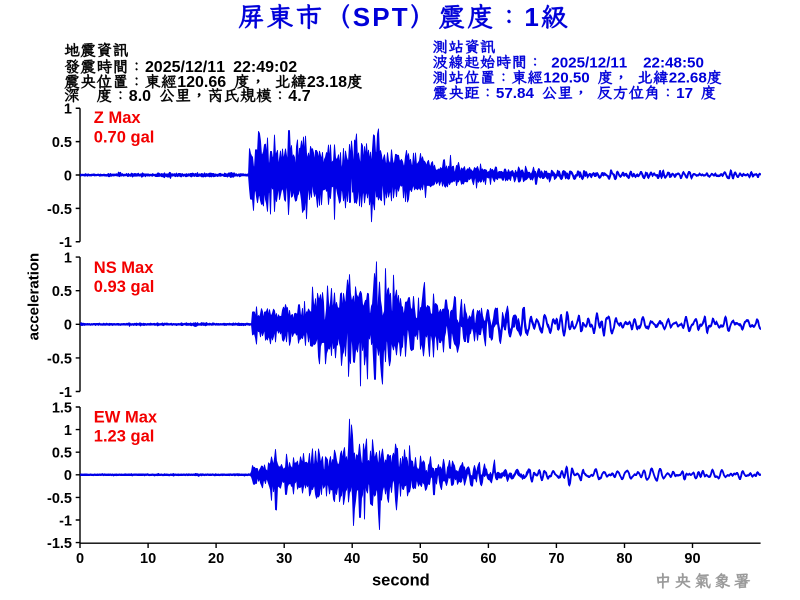  Describe the element at coordinates (221, 67) in the screenshot. I see `svg-text: 2025/12/1122:49:02` at that location.